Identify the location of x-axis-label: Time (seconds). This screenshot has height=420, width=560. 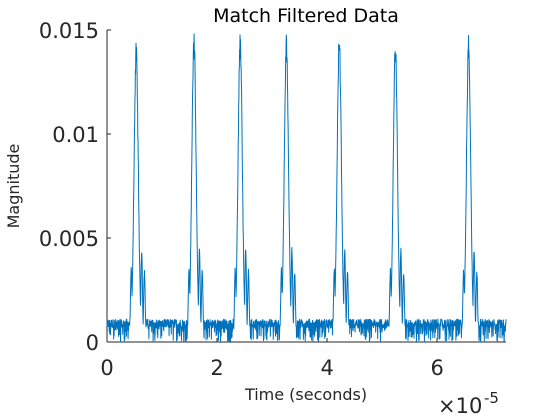
(305, 394).